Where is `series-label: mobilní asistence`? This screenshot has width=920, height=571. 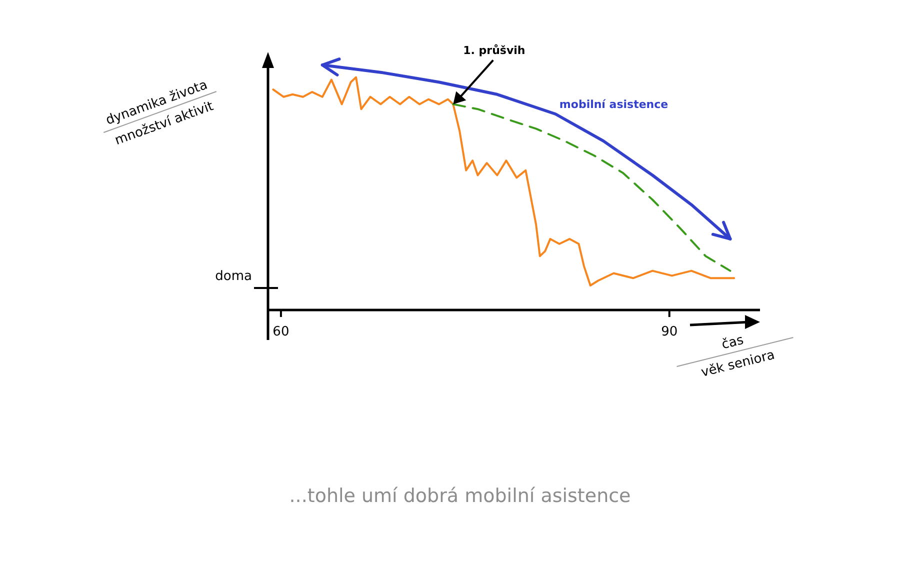
series-label: mobilní asistence is located at coordinates (613, 104).